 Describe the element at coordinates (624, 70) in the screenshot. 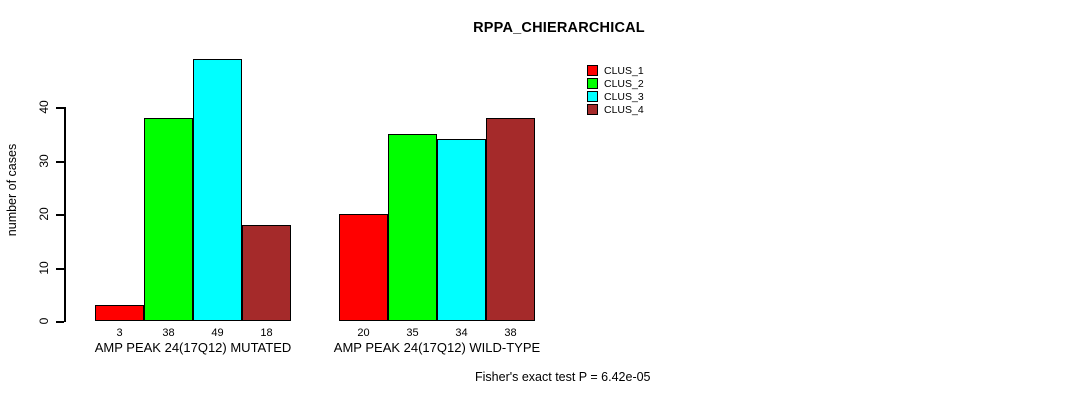

I see `legend-label: CLUS_1` at that location.